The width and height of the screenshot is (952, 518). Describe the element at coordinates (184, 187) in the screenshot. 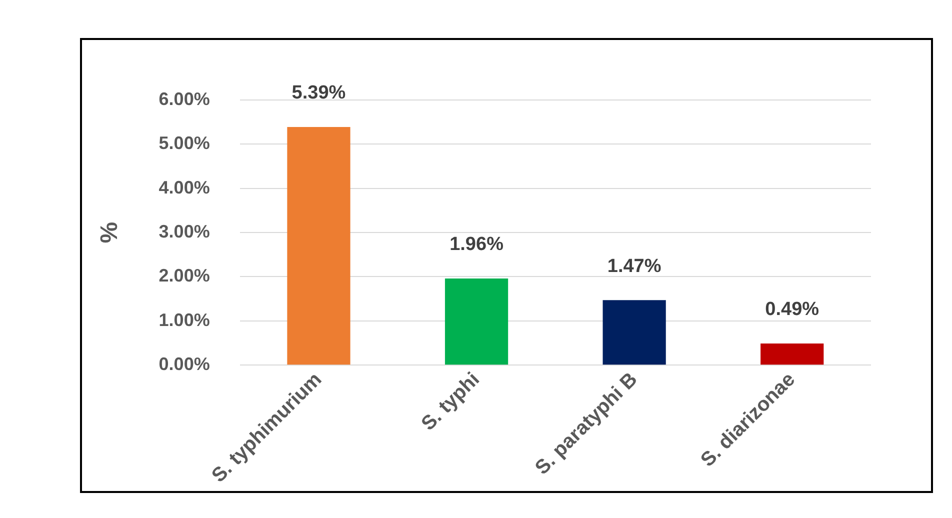

I see `y-tick-label: 4.00%` at that location.